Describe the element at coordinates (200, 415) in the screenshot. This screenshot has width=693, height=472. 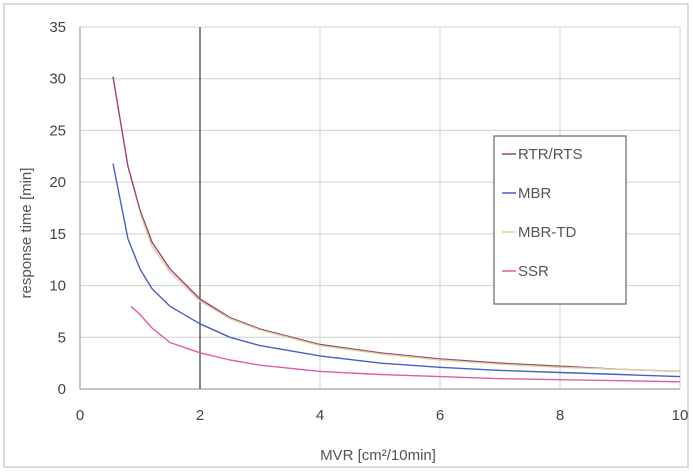
I see `x-tick-label: 2` at that location.